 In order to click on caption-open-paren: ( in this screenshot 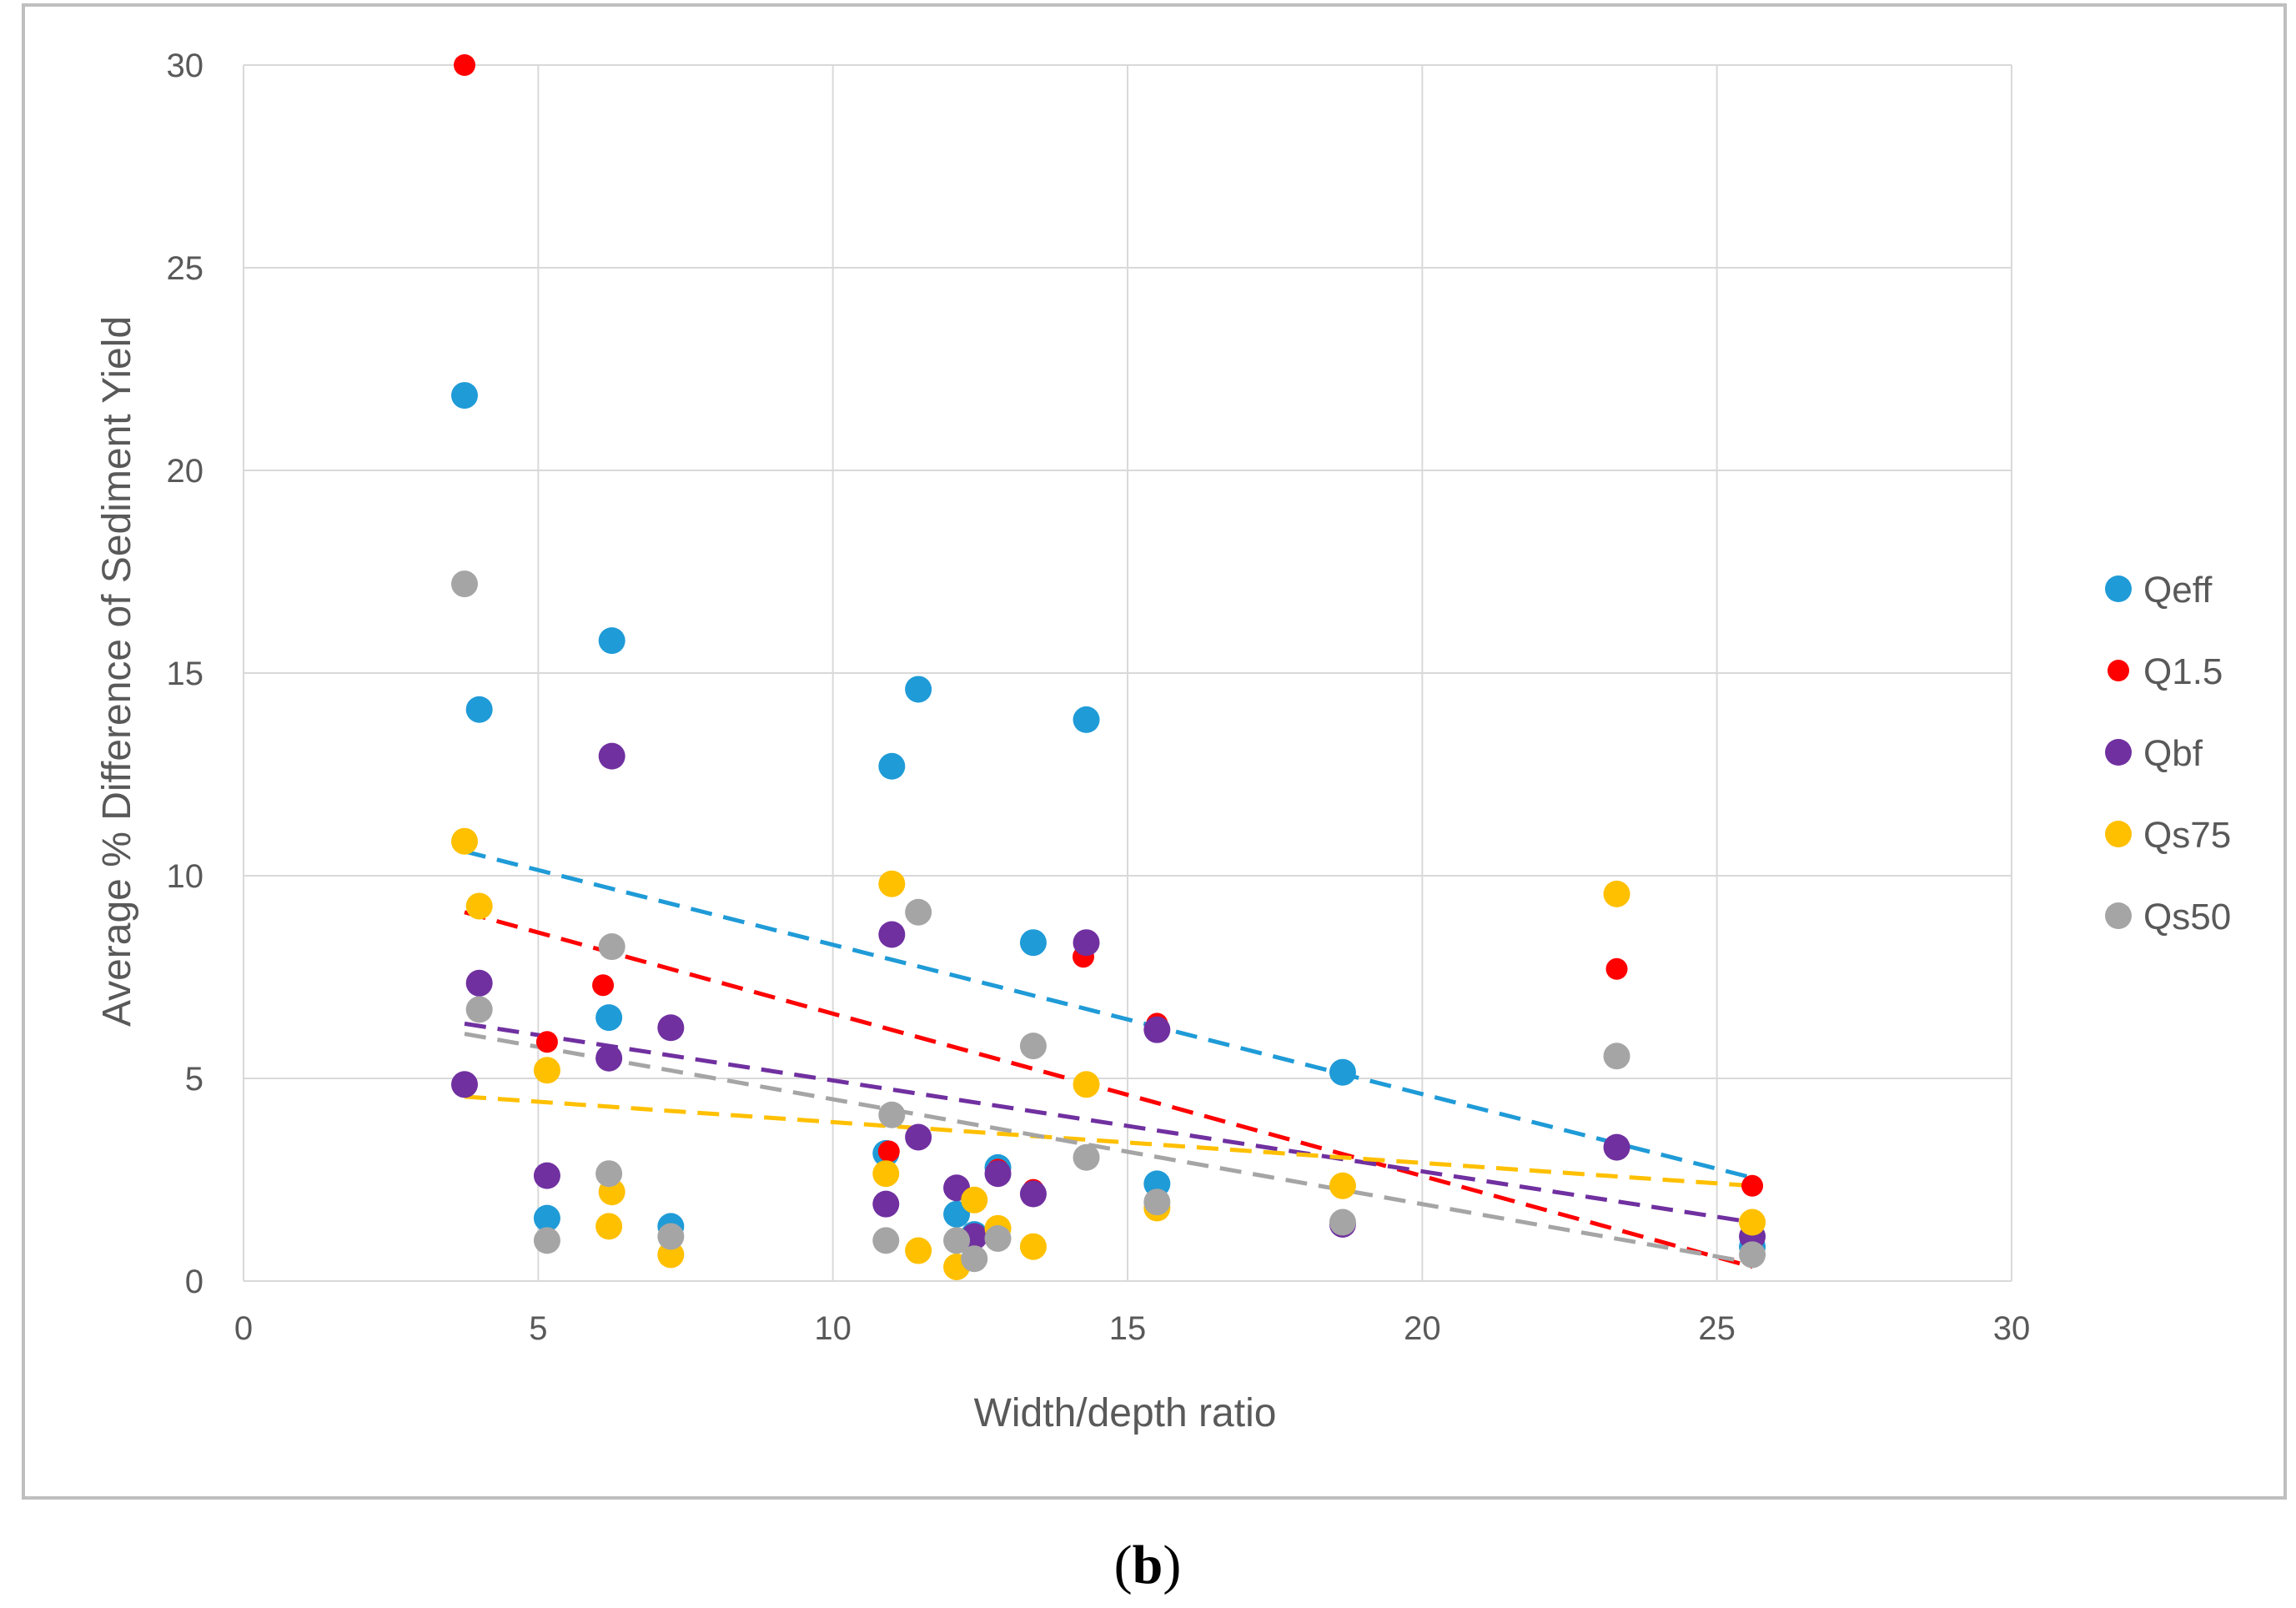, I will do `click(1123, 1565)`.